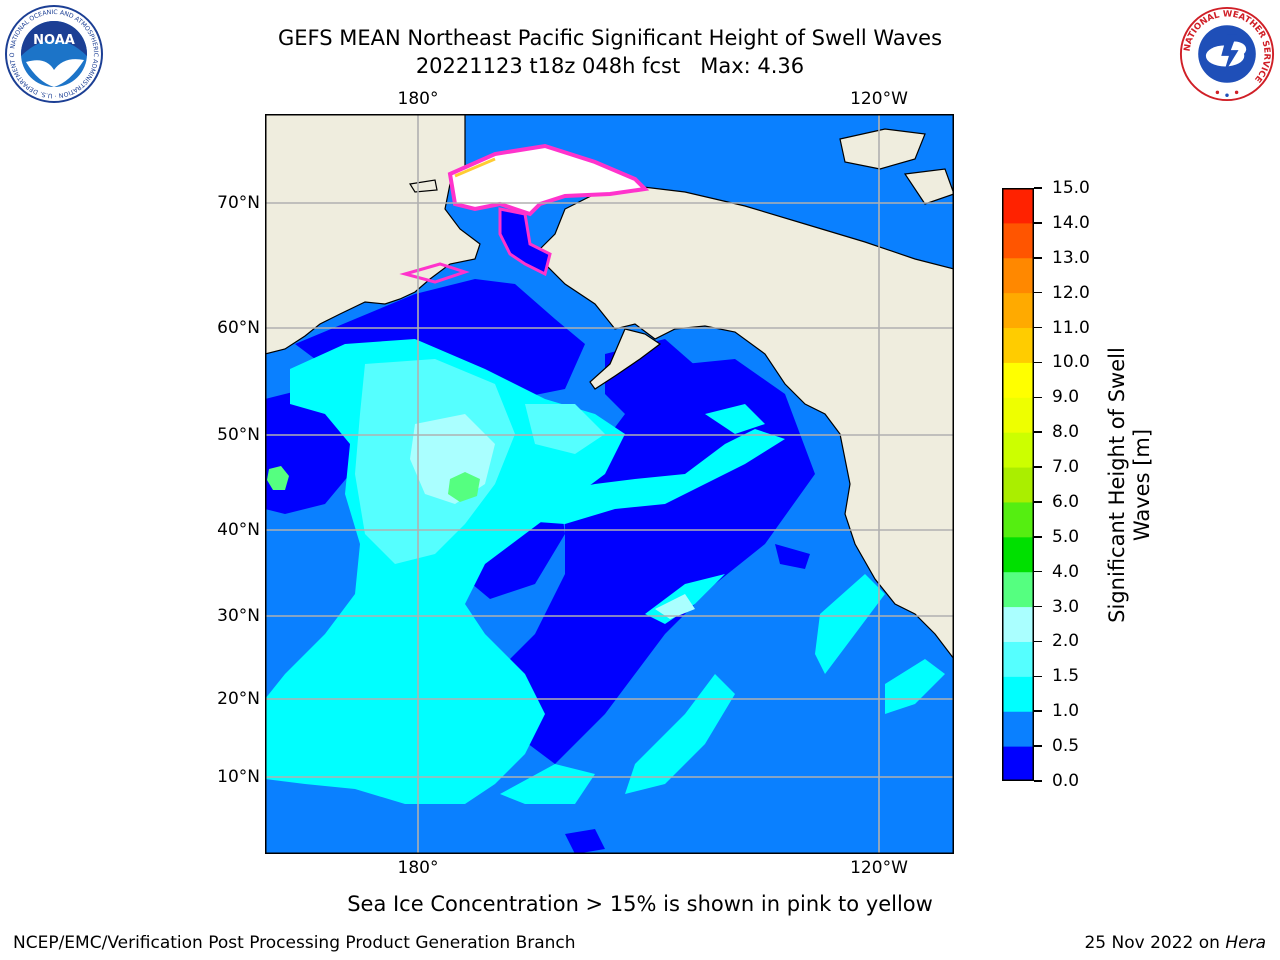  I want to click on colorbar, so click(1018, 484).